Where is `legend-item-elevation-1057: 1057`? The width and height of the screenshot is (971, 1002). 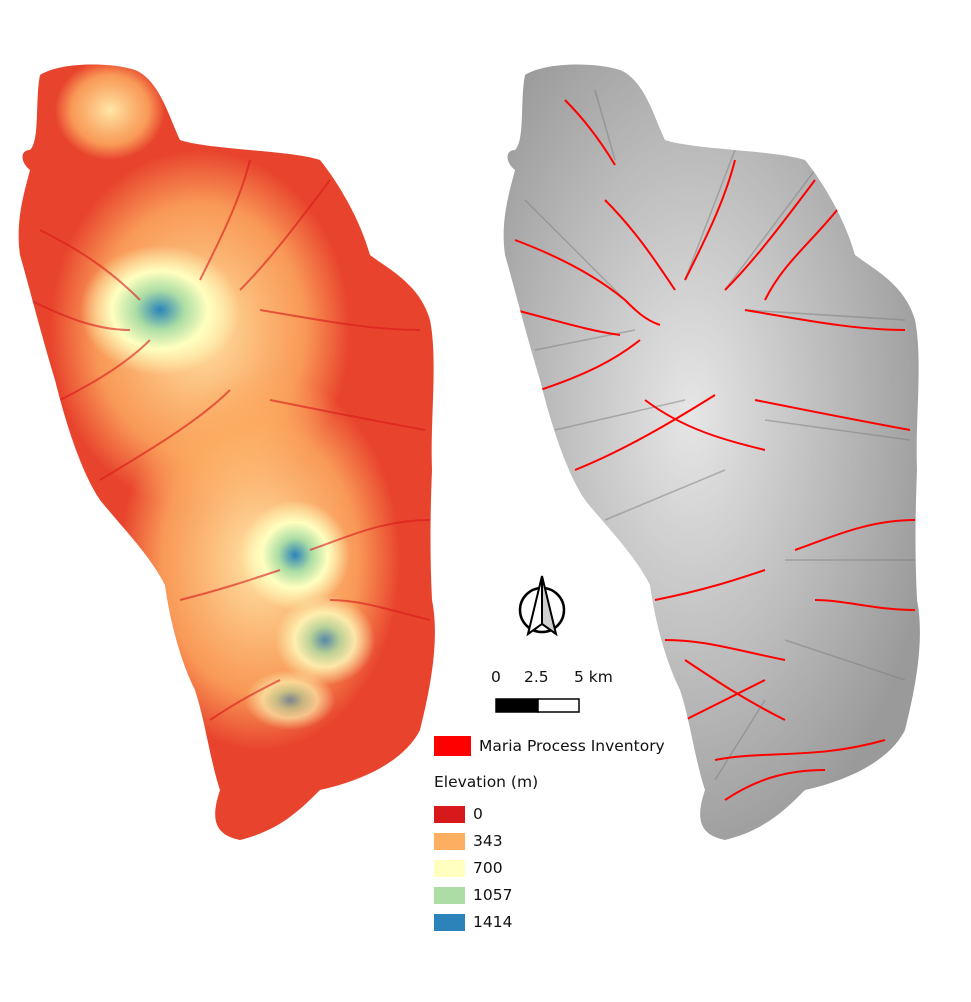 legend-item-elevation-1057: 1057 is located at coordinates (473, 895).